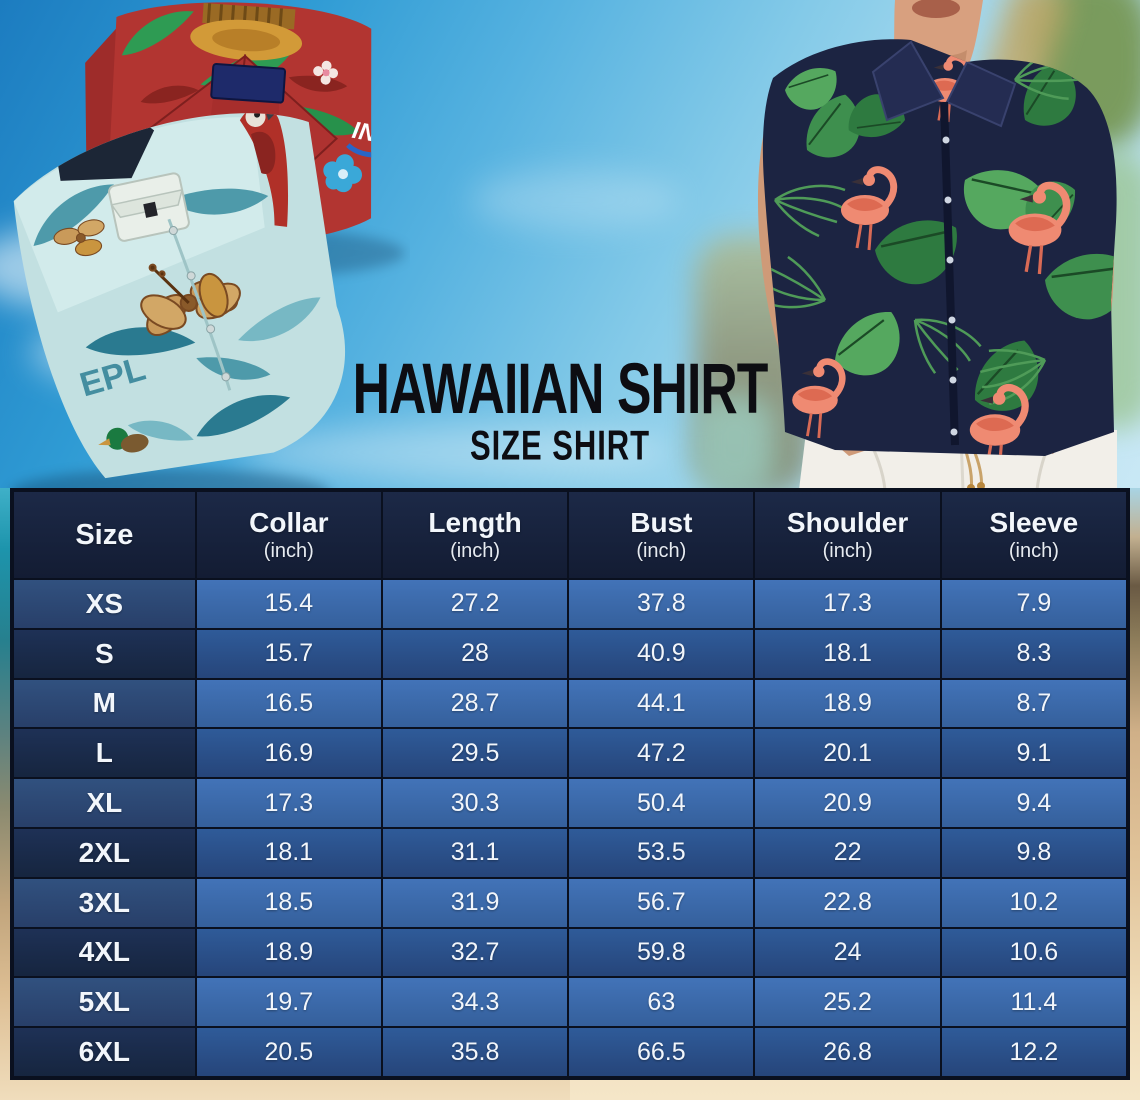 This screenshot has height=1100, width=1140. What do you see at coordinates (1033, 1002) in the screenshot?
I see `table-cell: 11.4` at bounding box center [1033, 1002].